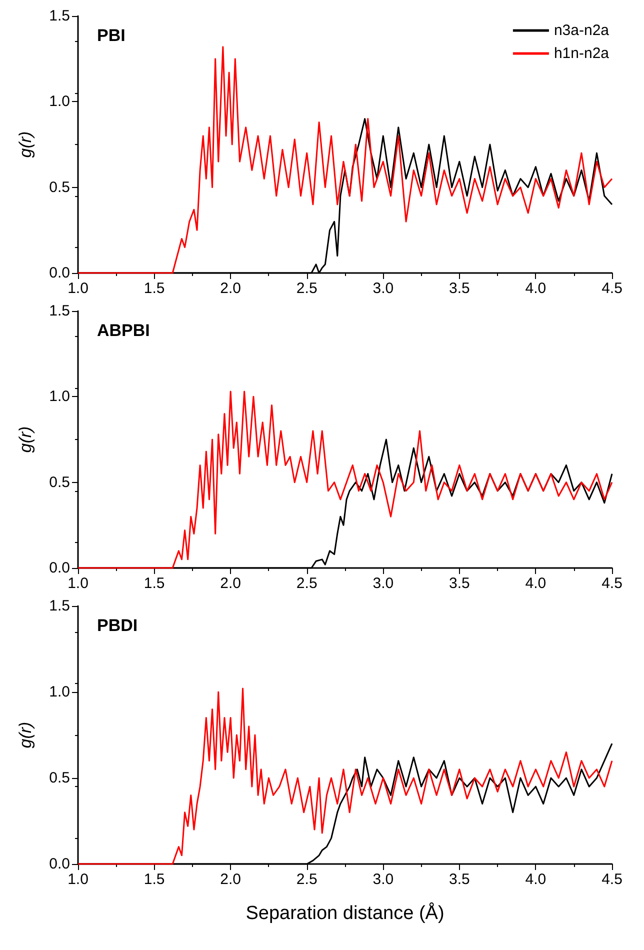  What do you see at coordinates (111, 35) in the screenshot?
I see `text: PBI` at bounding box center [111, 35].